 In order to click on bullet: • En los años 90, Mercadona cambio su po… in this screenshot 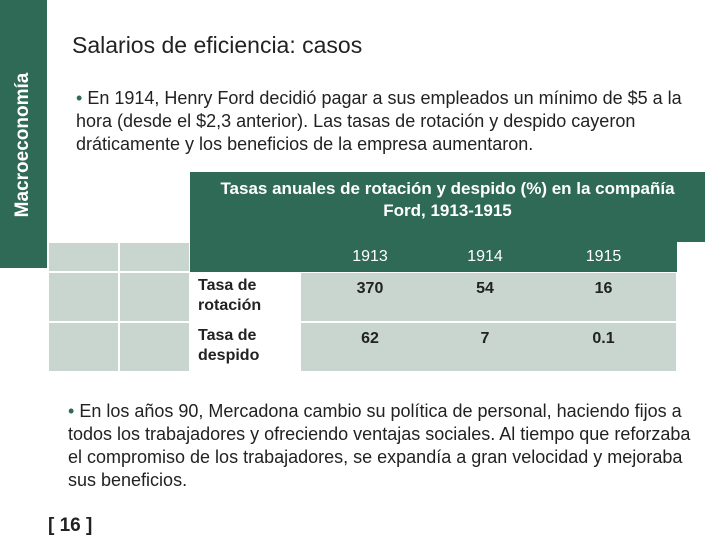, I will do `click(379, 445)`.